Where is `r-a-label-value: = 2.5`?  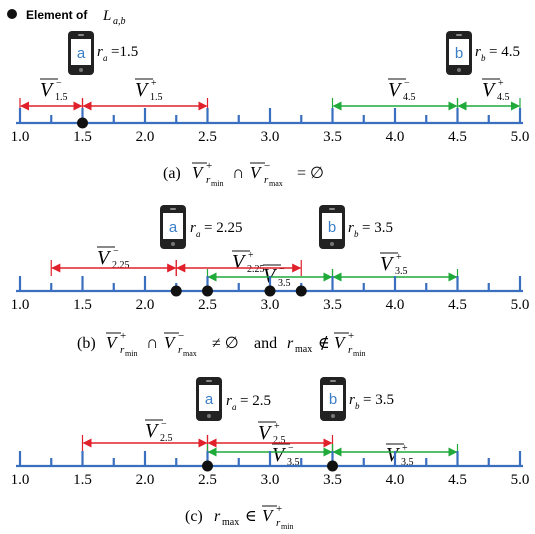
r-a-label-value: = 2.5 is located at coordinates (255, 401).